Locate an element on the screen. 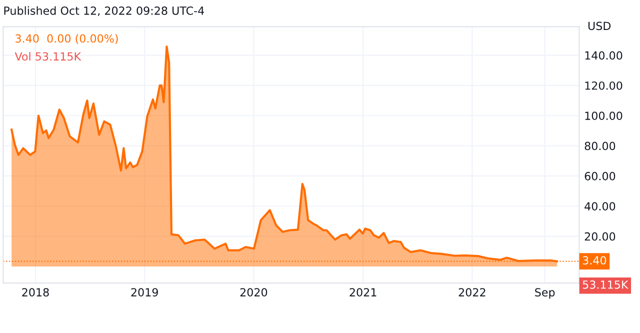 The width and height of the screenshot is (640, 333). x-tick-label: Sep is located at coordinates (545, 293).